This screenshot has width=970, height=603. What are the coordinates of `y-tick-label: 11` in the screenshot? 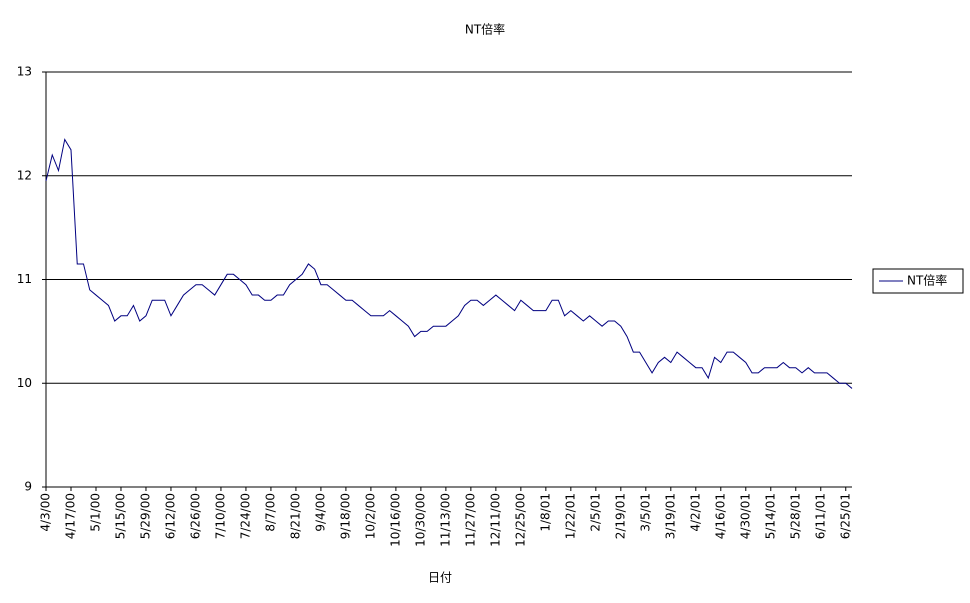 It's located at (24, 279).